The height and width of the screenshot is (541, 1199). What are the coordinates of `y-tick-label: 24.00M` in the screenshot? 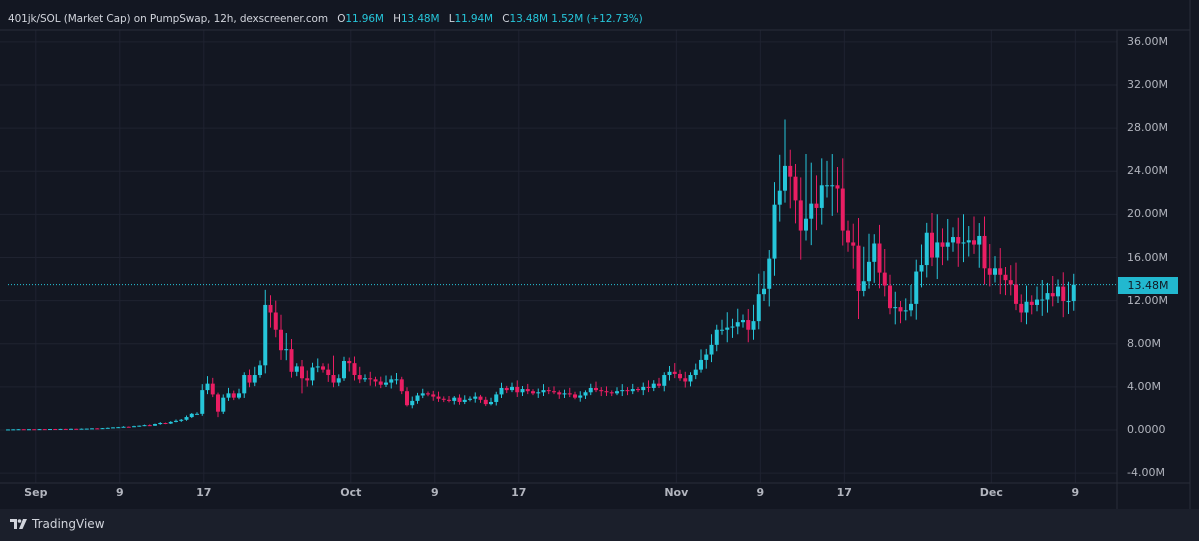 It's located at (1147, 171).